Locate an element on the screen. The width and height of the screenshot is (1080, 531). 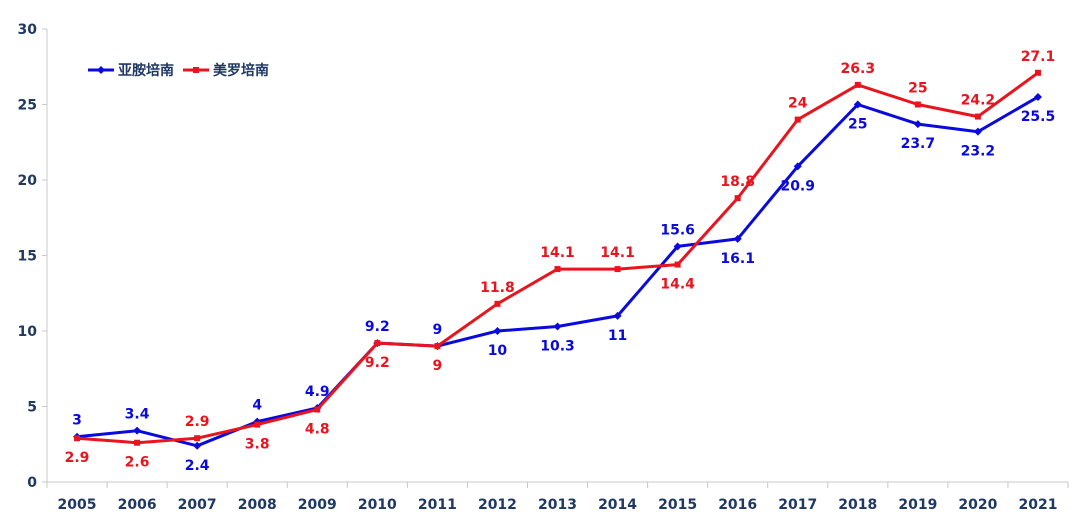
data-label: 10 is located at coordinates (498, 351).